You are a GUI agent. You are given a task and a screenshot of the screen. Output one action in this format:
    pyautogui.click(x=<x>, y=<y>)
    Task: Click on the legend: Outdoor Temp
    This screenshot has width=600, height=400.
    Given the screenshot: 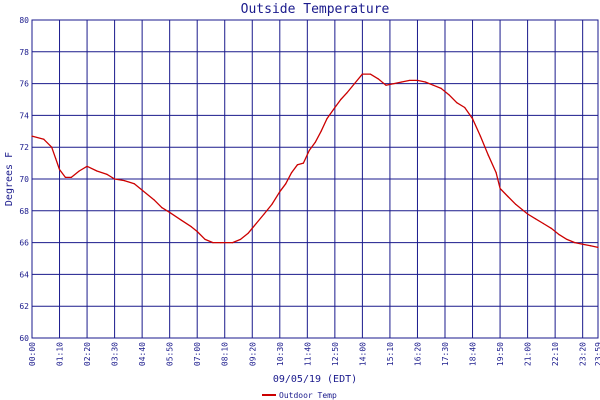 What is the action you would take?
    pyautogui.click(x=299, y=395)
    